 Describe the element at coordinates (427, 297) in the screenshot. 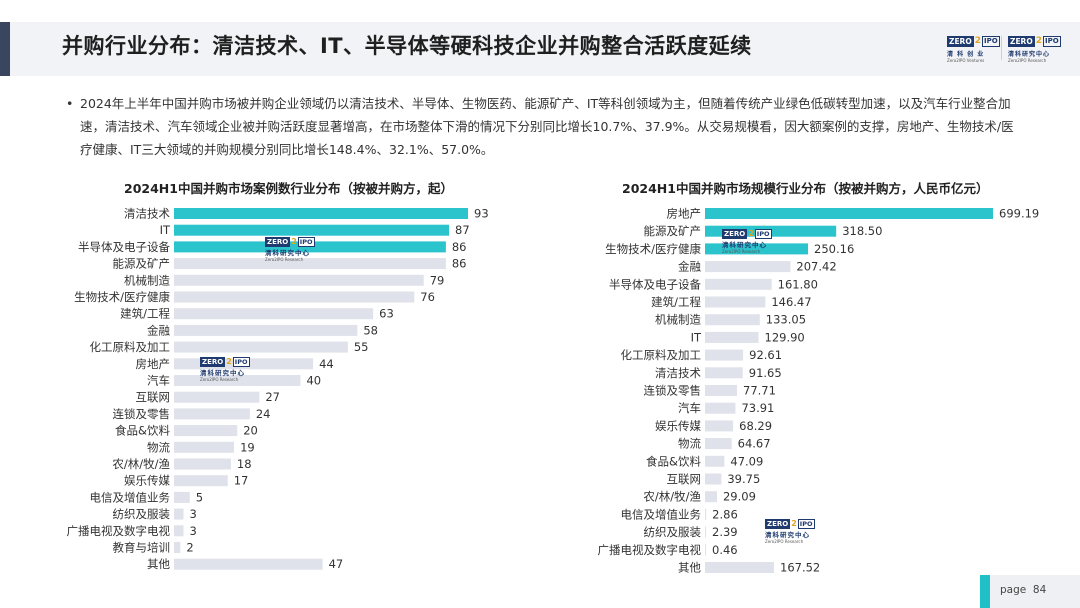

I see `value-label: 76` at that location.